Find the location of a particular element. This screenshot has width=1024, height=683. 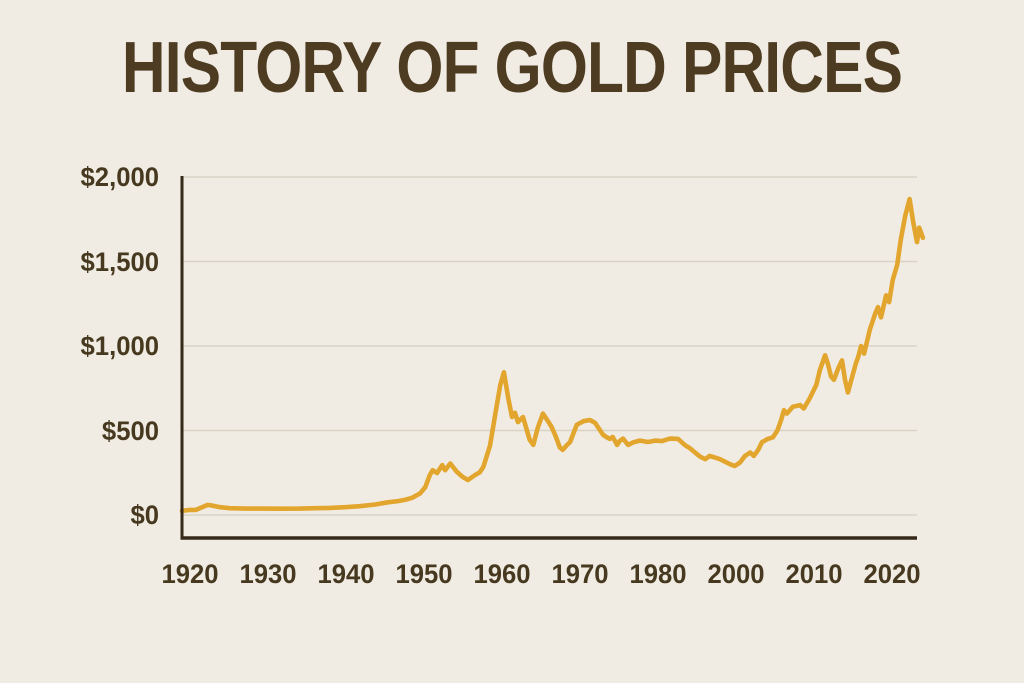

y-tick-label-0: $0 is located at coordinates (144, 515).